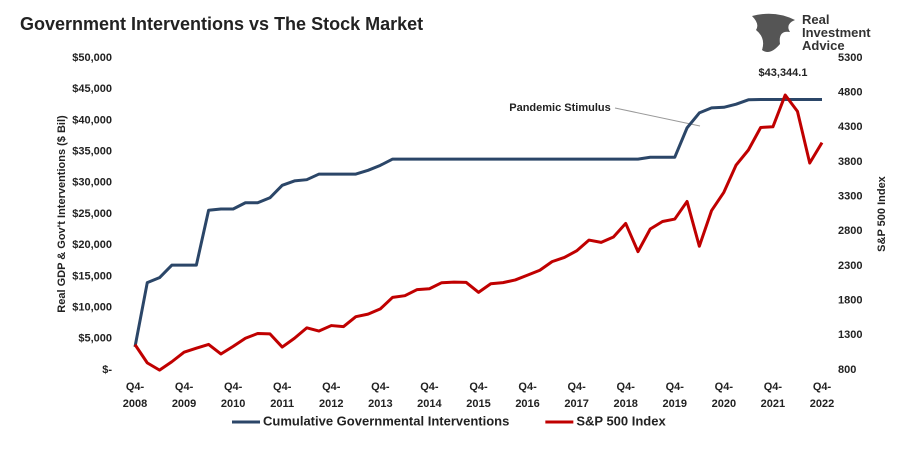 The width and height of the screenshot is (916, 452). I want to click on x-tick-label: Q4- 2020, so click(724, 395).